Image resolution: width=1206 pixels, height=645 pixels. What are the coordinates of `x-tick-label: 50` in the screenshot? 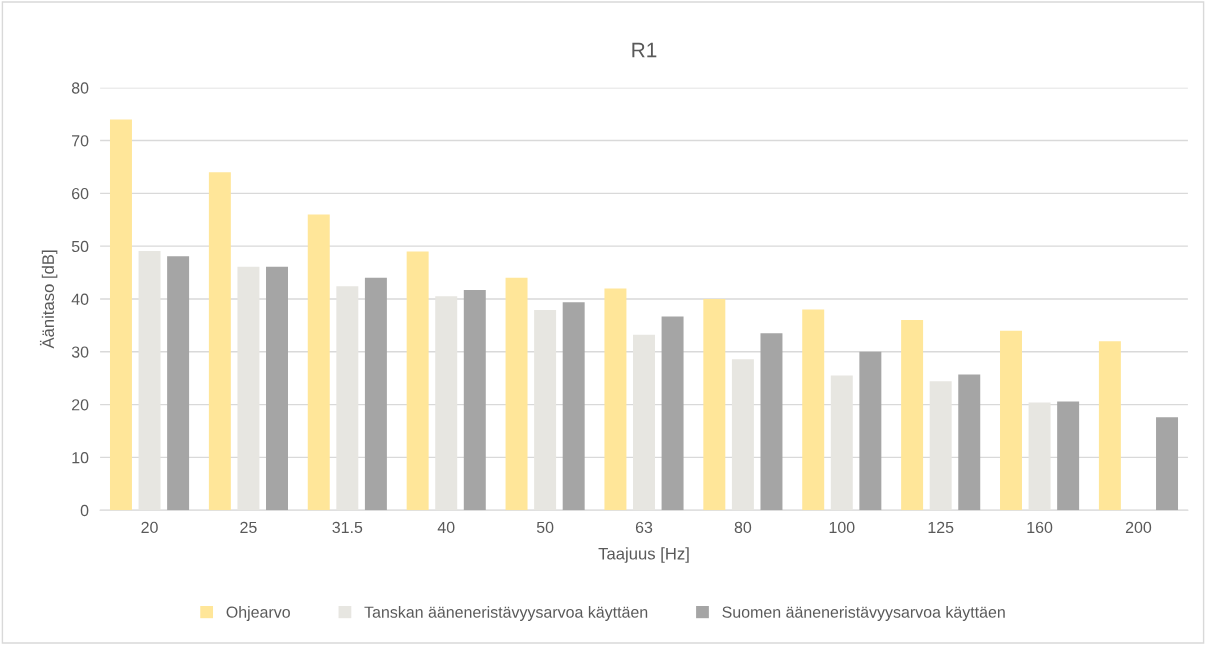 It's located at (545, 527).